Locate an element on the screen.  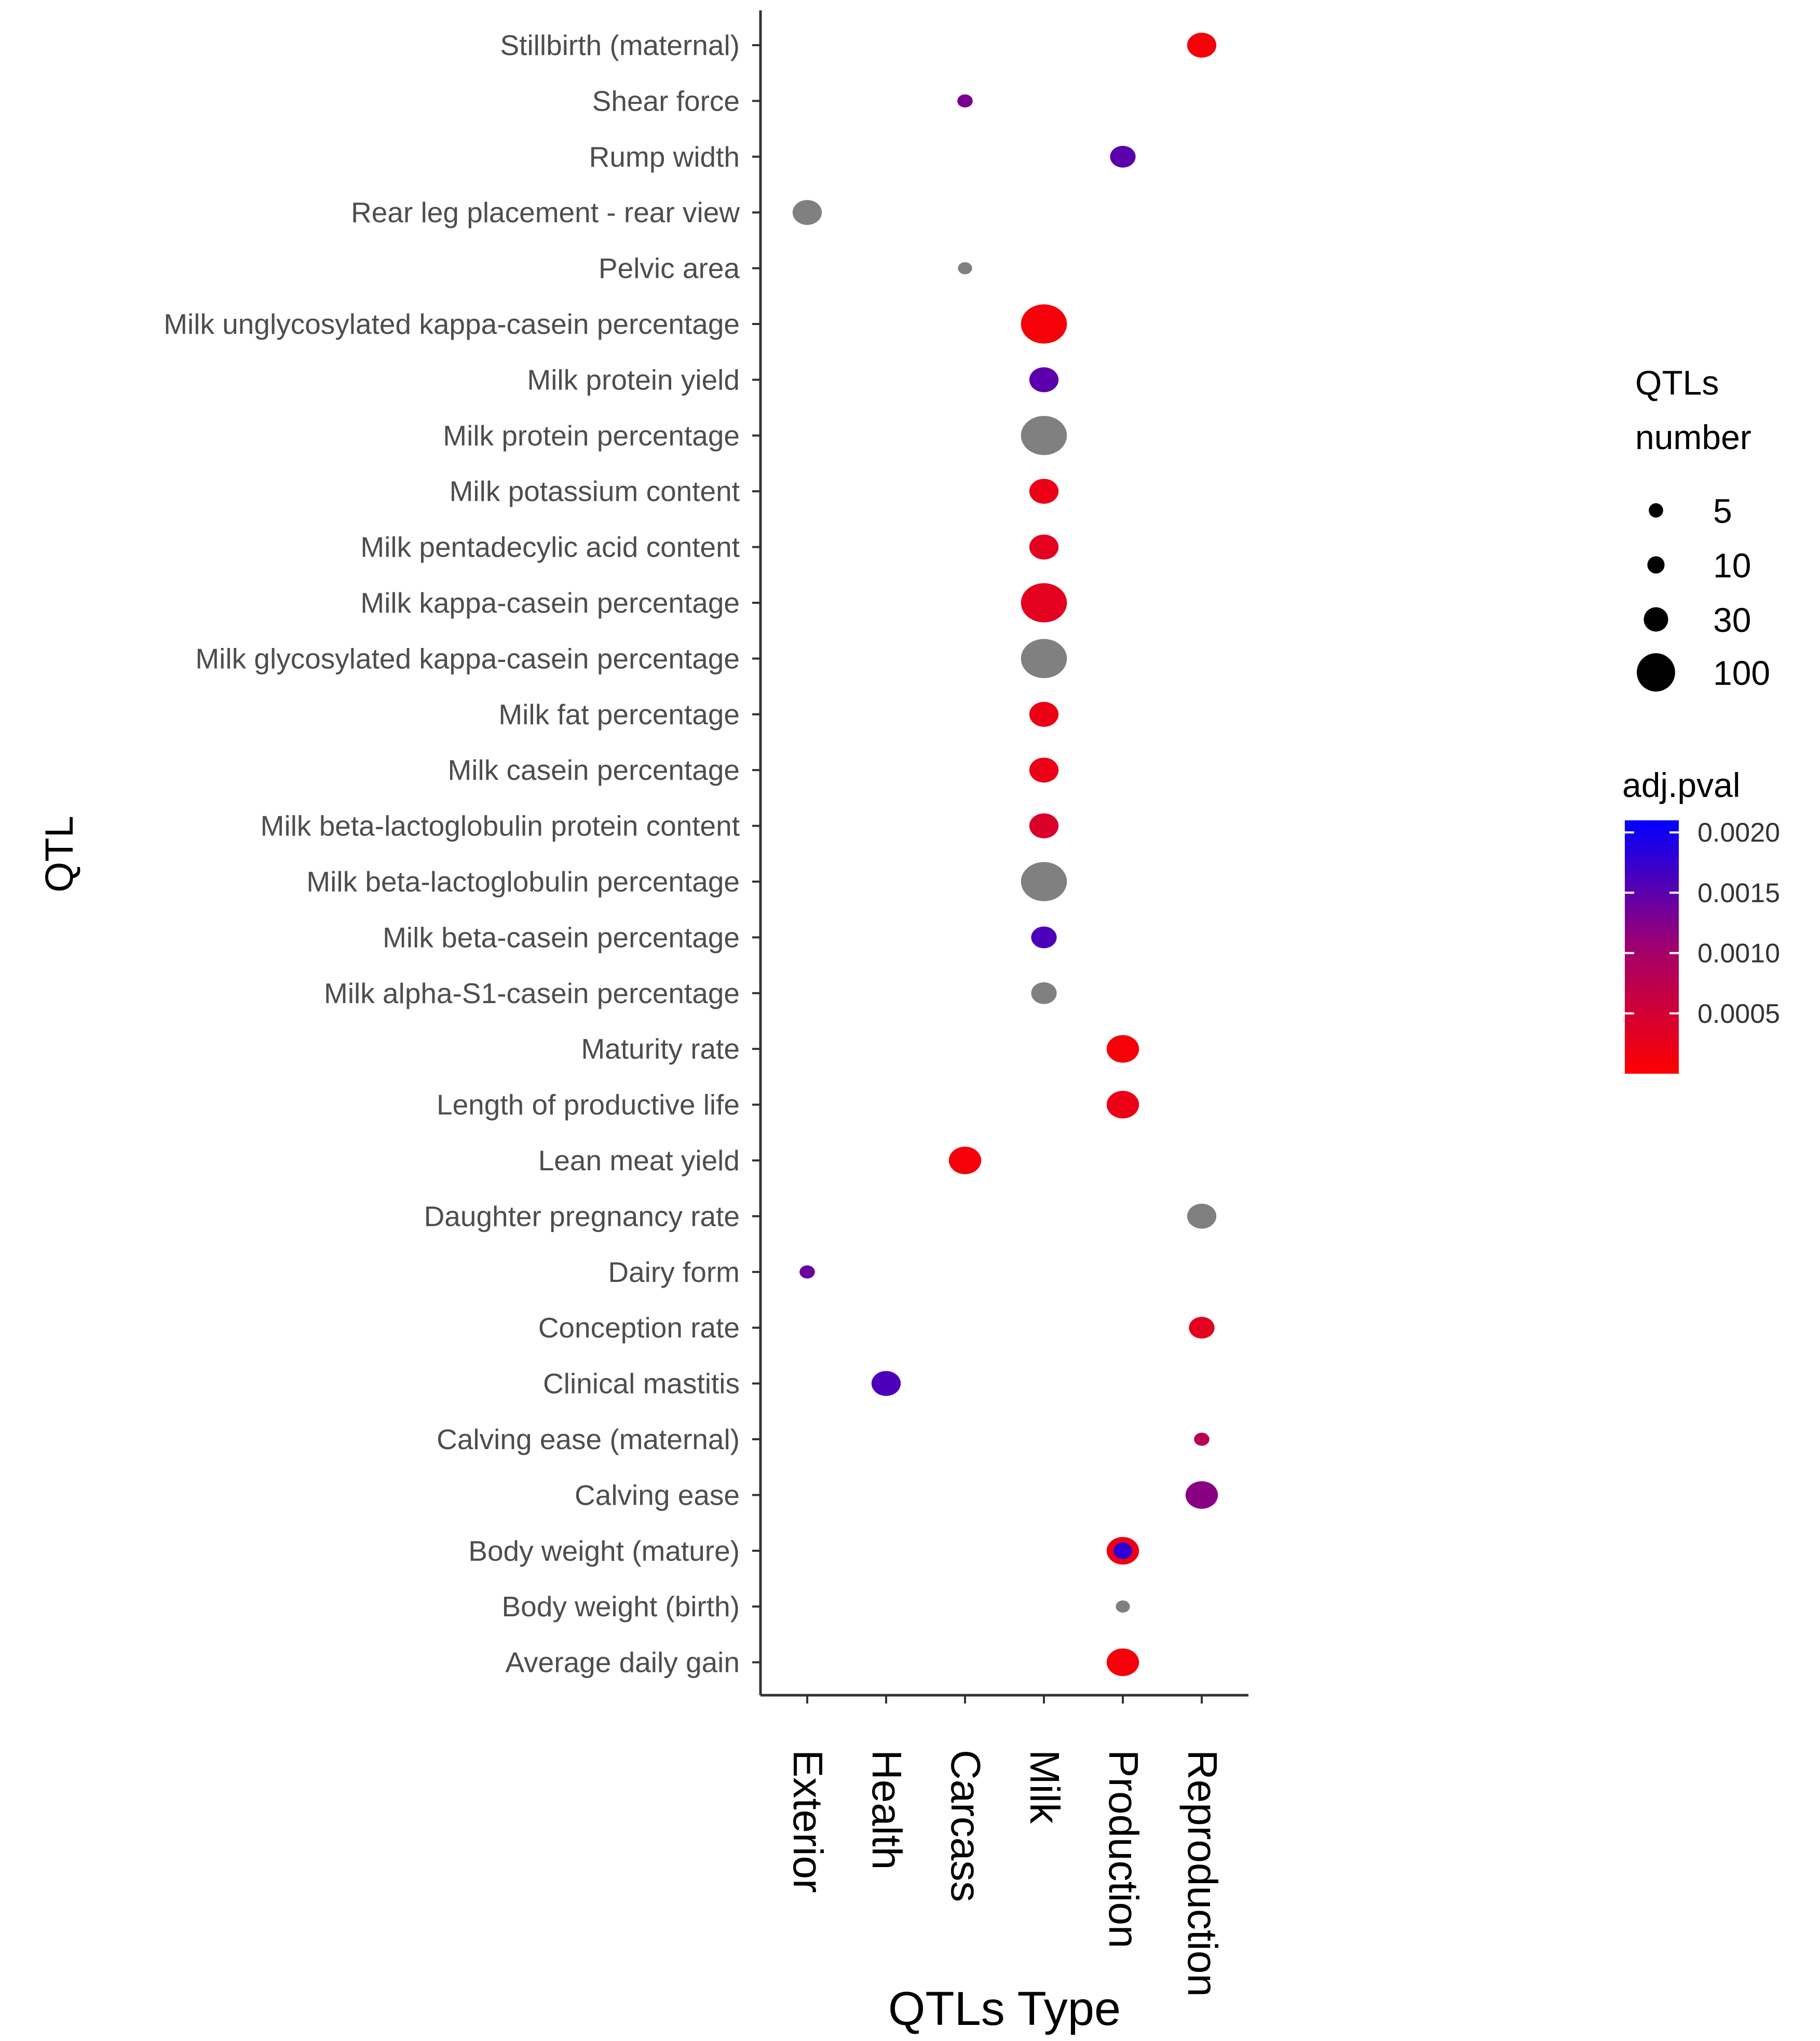
x-tick-label-carcass: Carcass is located at coordinates (966, 1826).